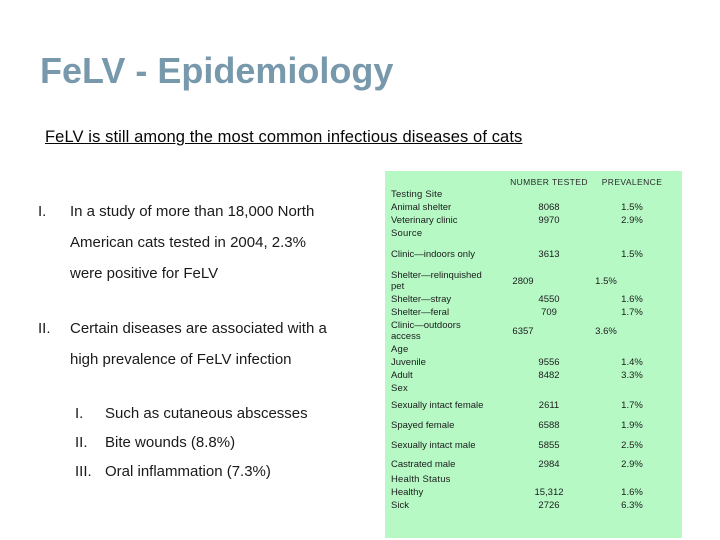  I want to click on group-label: Age, so click(400, 349).